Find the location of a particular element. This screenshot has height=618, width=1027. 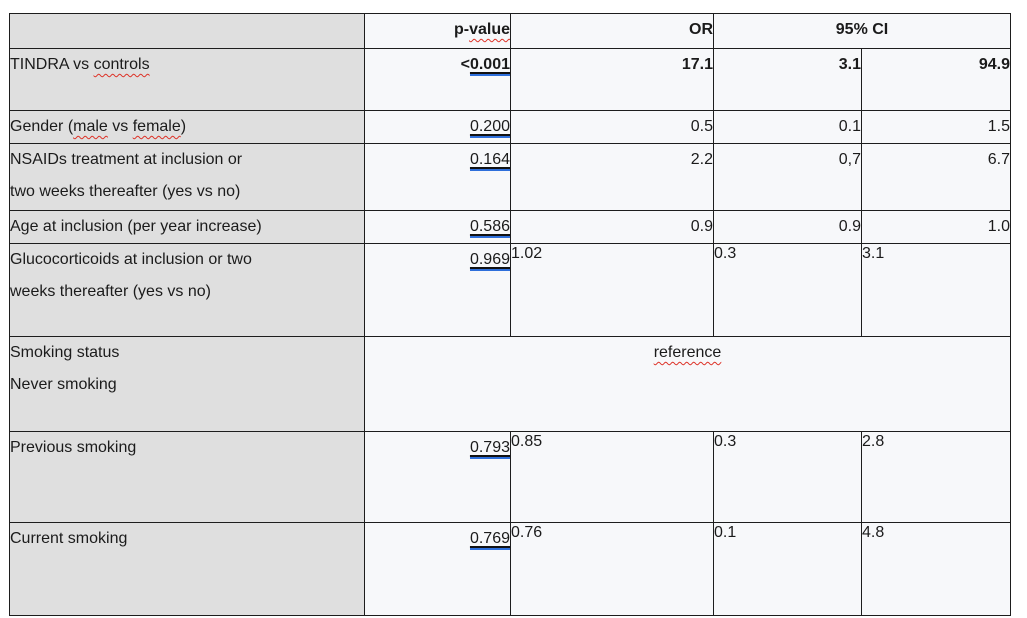

spellcheck-squiggle: female is located at coordinates (156, 126).